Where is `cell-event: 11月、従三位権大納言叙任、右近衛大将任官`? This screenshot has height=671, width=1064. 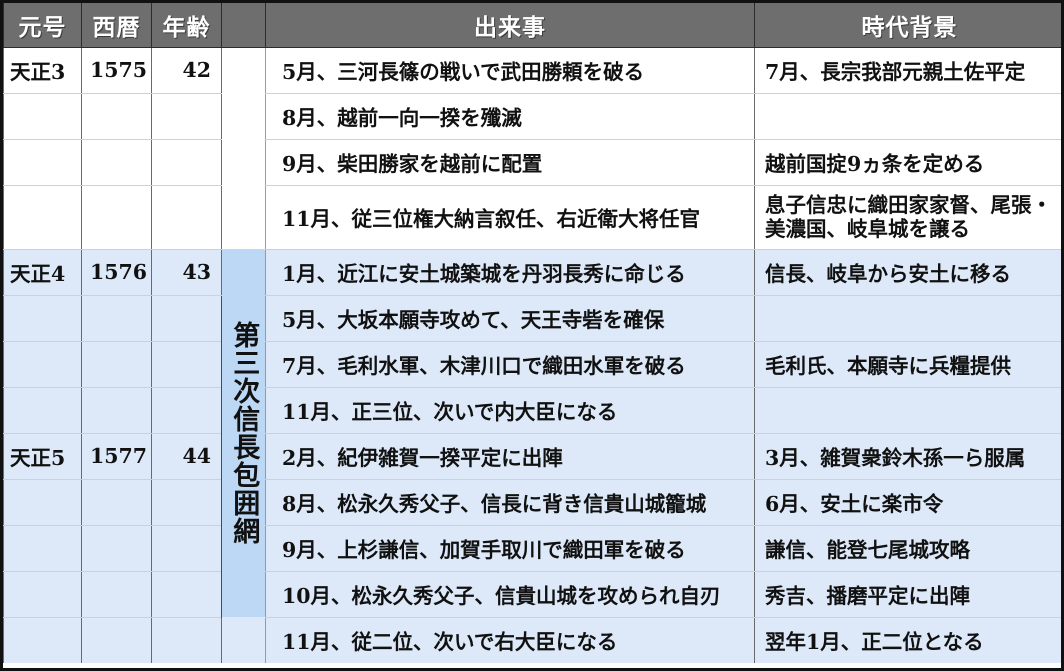
cell-event: 11月、従三位権大納言叙任、右近衛大将任官 is located at coordinates (510, 217).